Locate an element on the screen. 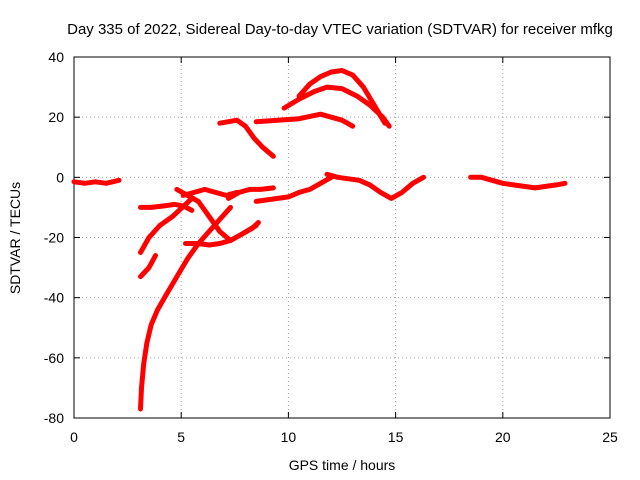  y-tick-labels: -80 -60 -40 -20 0 20 40 is located at coordinates (54, 237).